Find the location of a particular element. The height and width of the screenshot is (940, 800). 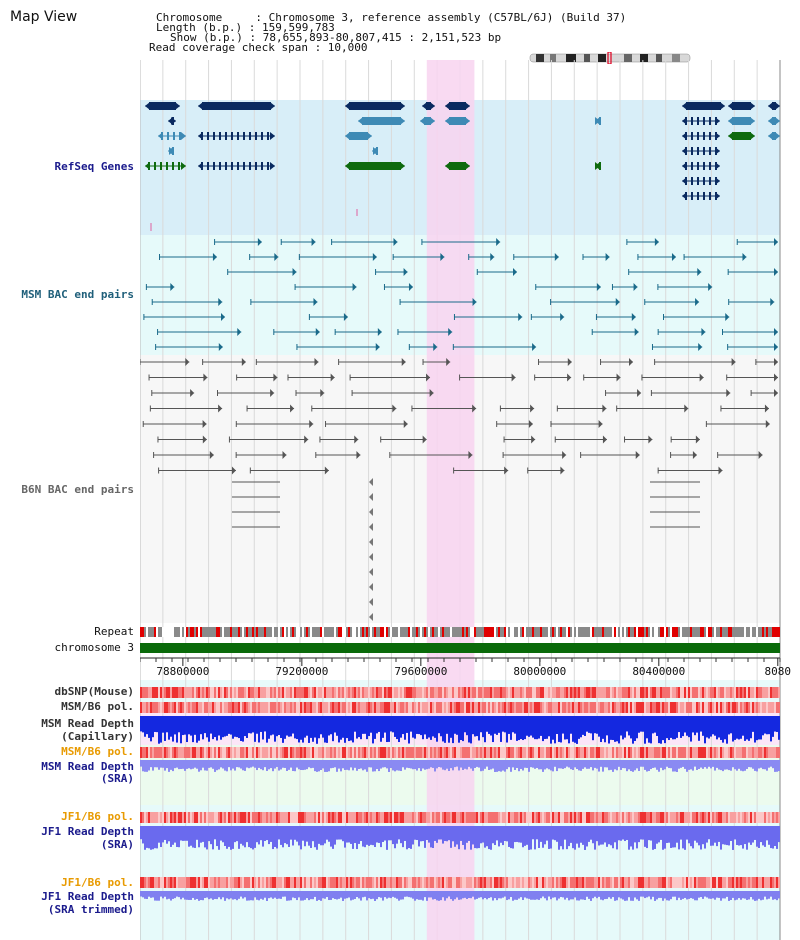

track-label-jf1-depth-trim-2: (SRA trimmed) is located at coordinates (90, 909).